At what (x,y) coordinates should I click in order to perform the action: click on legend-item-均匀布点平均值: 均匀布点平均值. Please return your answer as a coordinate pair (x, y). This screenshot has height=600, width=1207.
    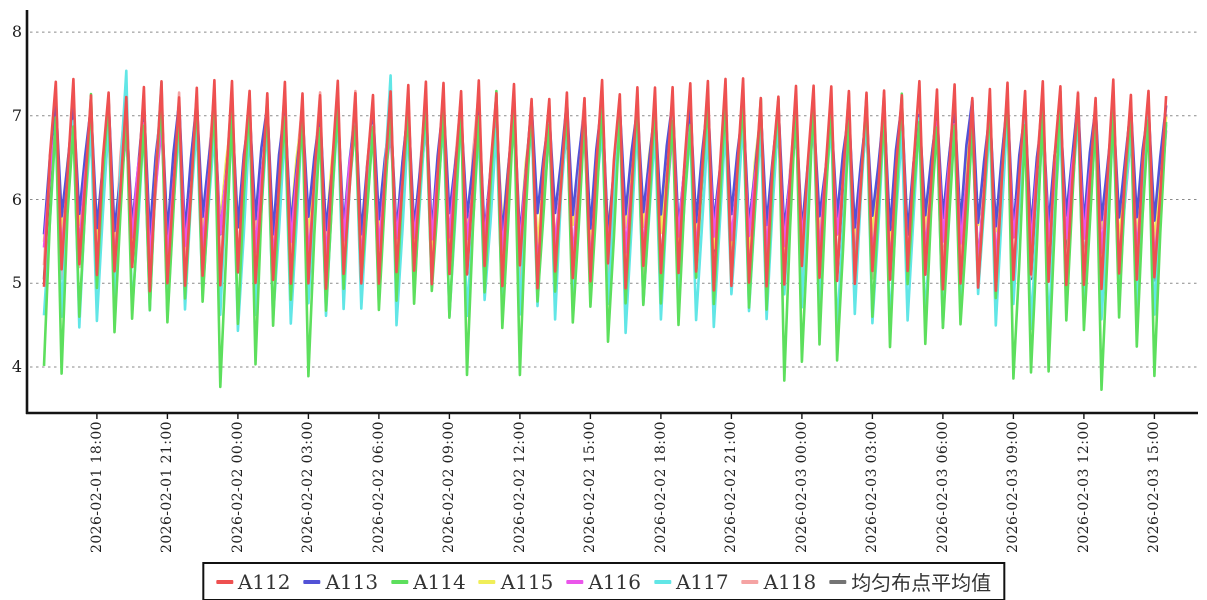
    Looking at the image, I should click on (910, 581).